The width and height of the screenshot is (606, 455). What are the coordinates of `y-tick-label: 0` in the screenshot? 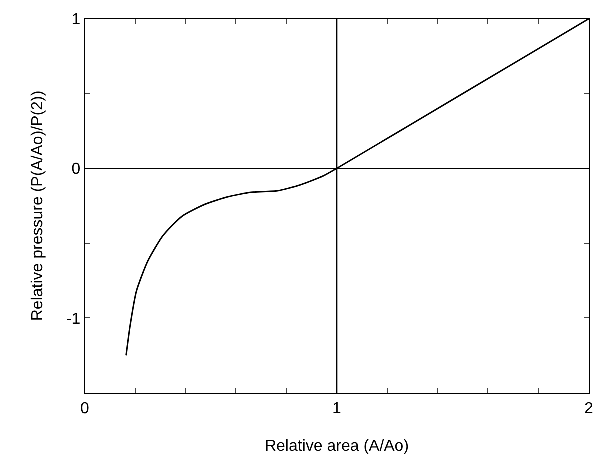 It's located at (76, 169).